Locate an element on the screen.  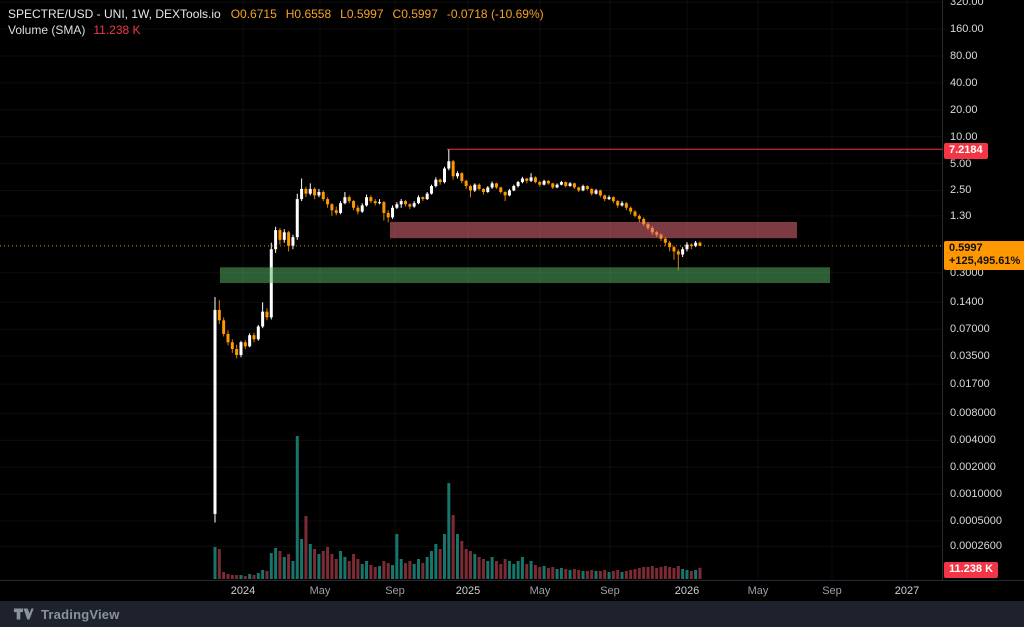
symbol-title: SPECTRE/USD - UNI, 1W, DEXTools.io is located at coordinates (114, 14).